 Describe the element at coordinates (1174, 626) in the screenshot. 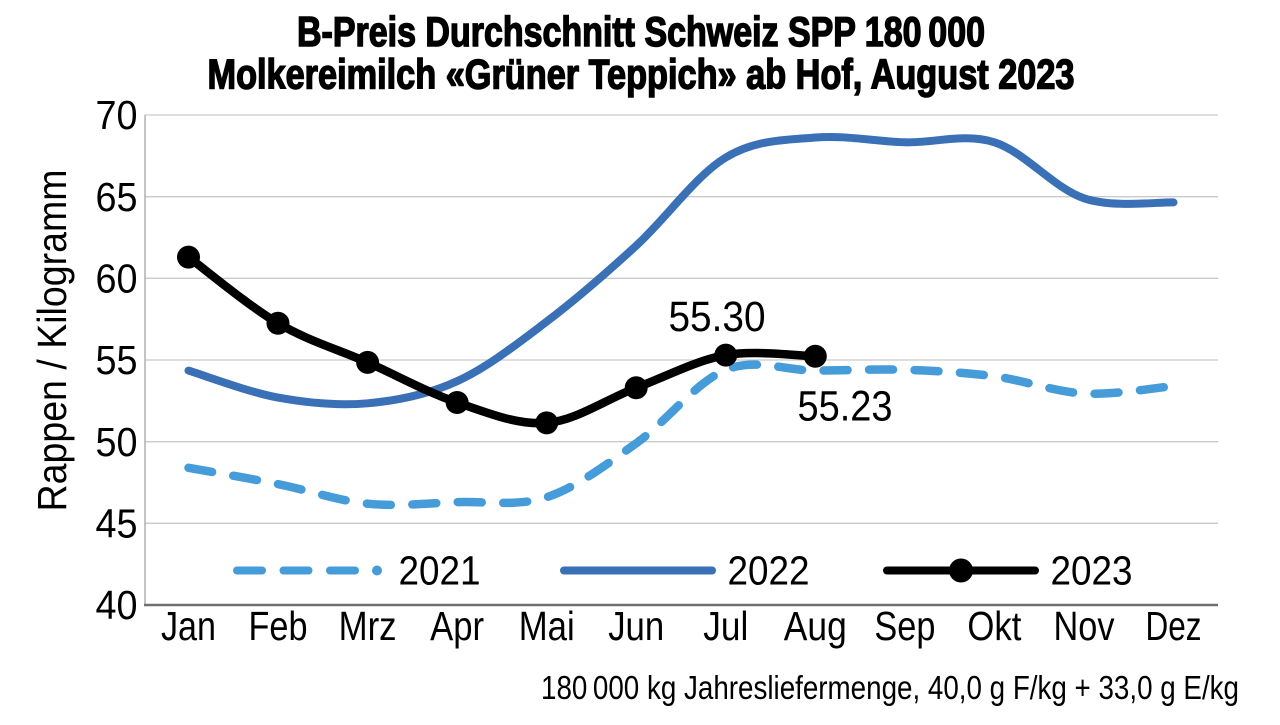

I see `svg-text: Dez` at that location.